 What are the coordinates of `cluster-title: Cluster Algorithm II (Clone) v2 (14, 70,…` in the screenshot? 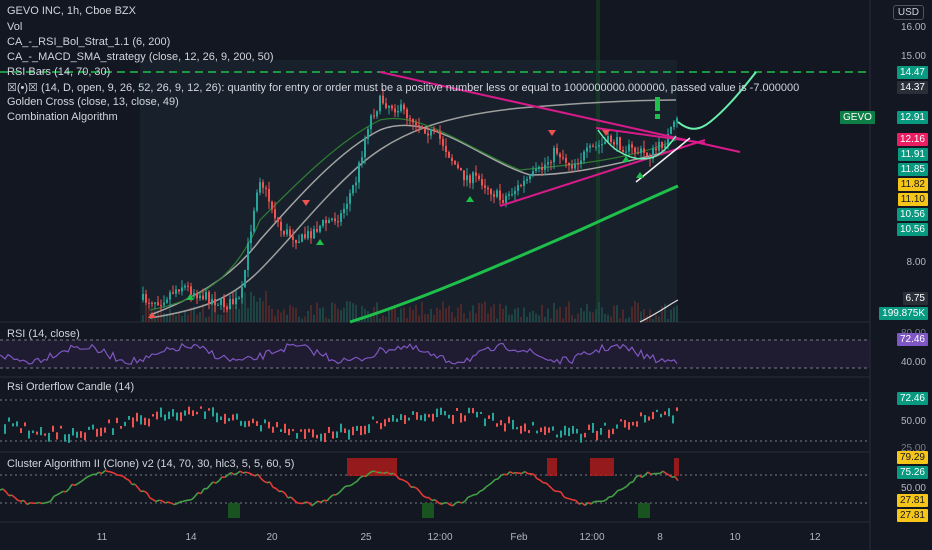 It's located at (151, 464).